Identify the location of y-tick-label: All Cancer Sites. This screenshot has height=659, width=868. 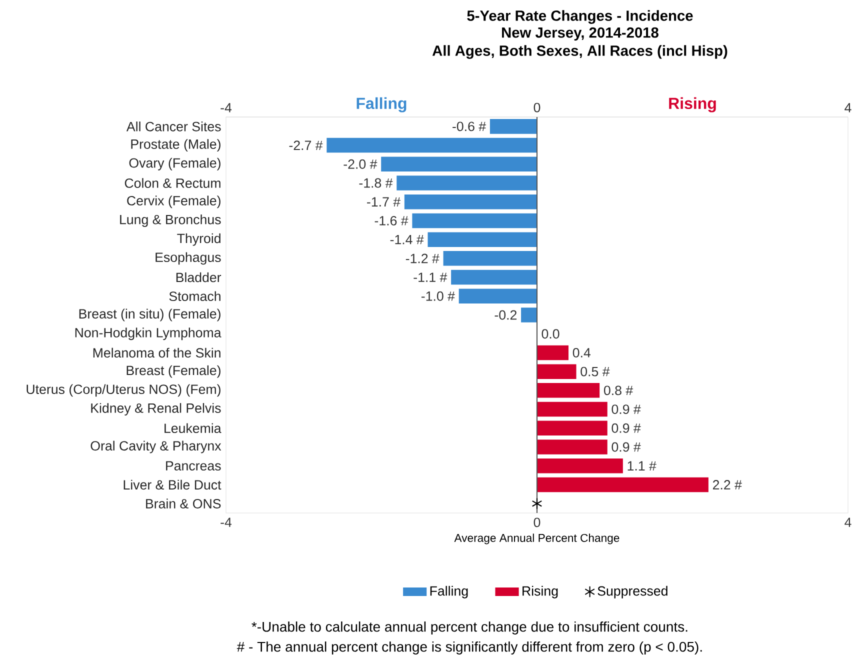
(173, 127).